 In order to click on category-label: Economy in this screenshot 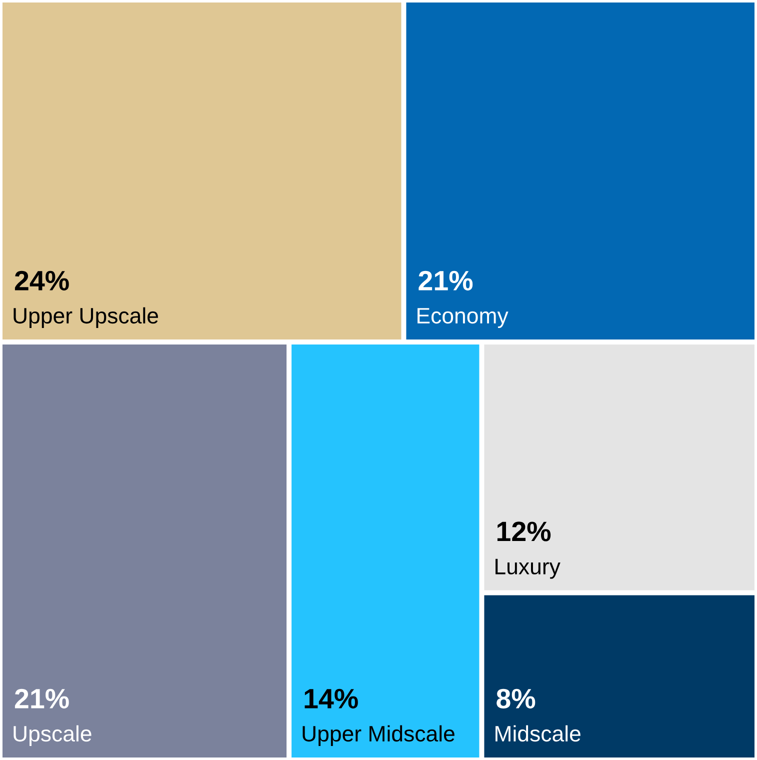, I will do `click(463, 318)`.